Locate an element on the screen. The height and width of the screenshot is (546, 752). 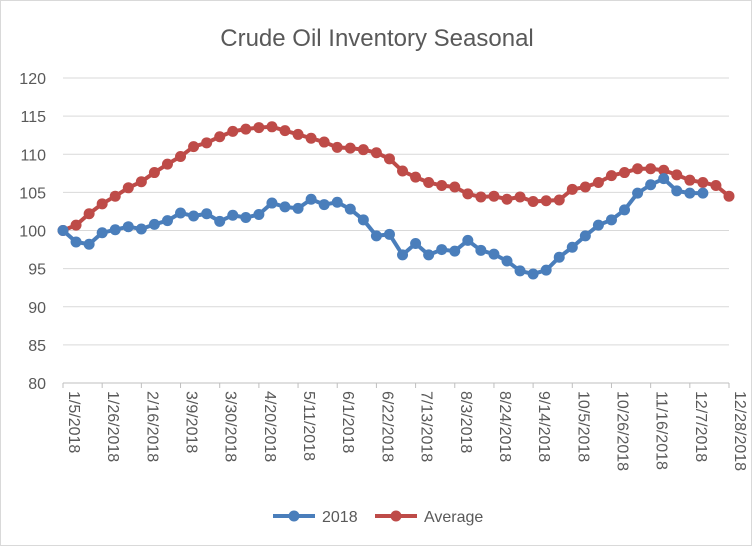
legend-marker-2018 is located at coordinates (294, 516).